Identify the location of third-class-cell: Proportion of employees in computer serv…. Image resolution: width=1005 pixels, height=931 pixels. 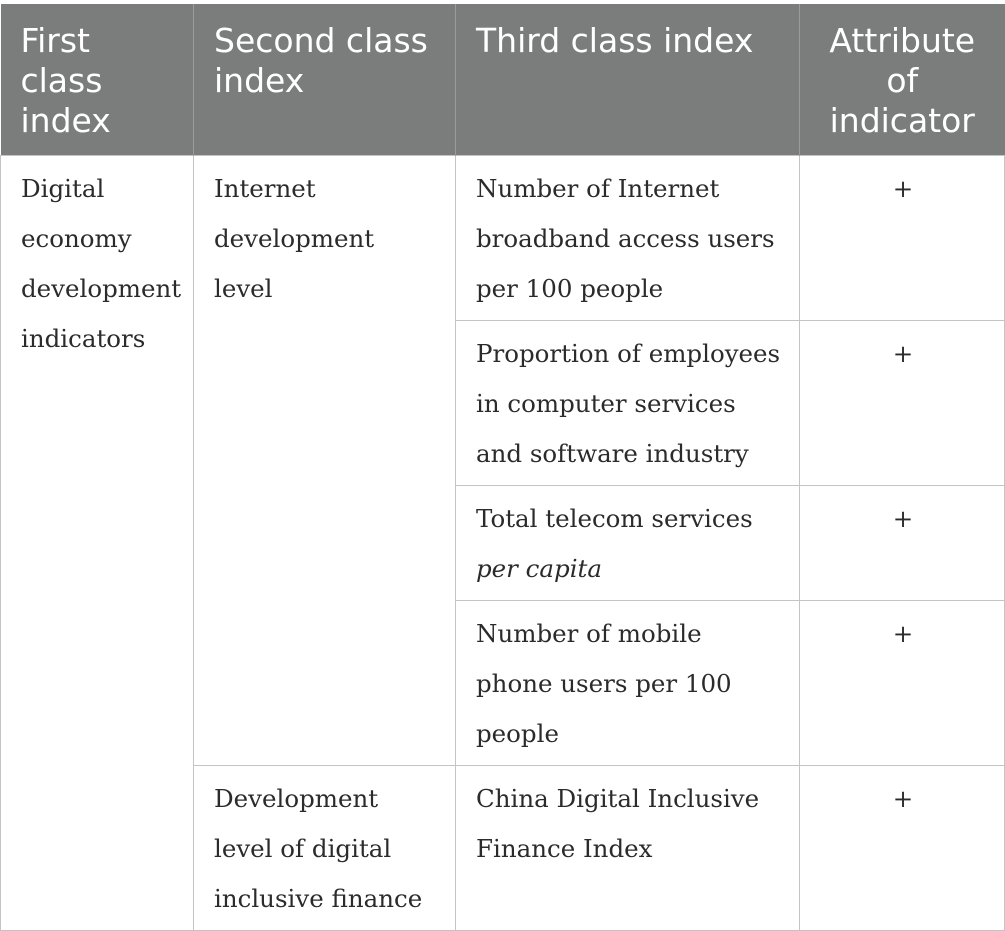
(627, 403).